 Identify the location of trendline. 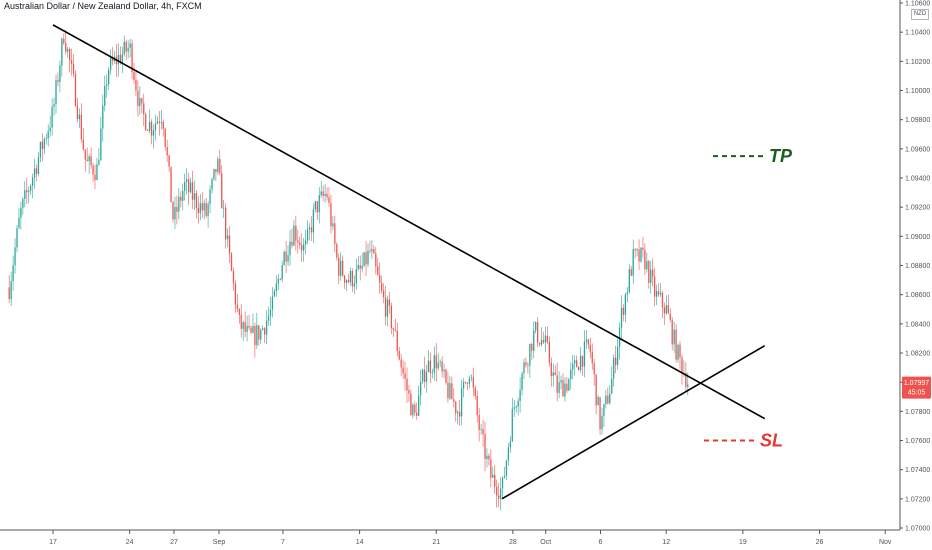
(633, 422).